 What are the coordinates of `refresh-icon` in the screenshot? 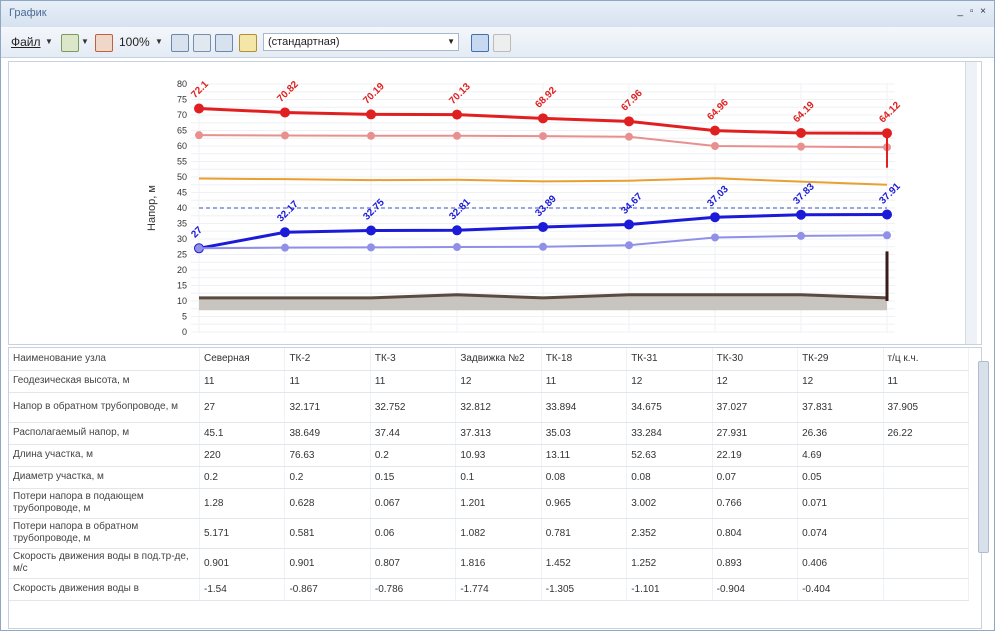 It's located at (104, 43).